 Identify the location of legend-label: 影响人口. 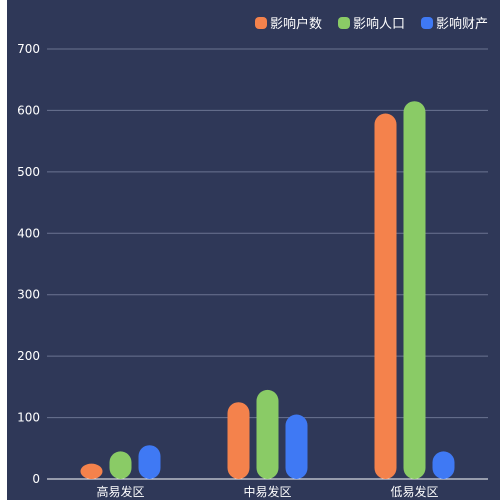
(379, 24).